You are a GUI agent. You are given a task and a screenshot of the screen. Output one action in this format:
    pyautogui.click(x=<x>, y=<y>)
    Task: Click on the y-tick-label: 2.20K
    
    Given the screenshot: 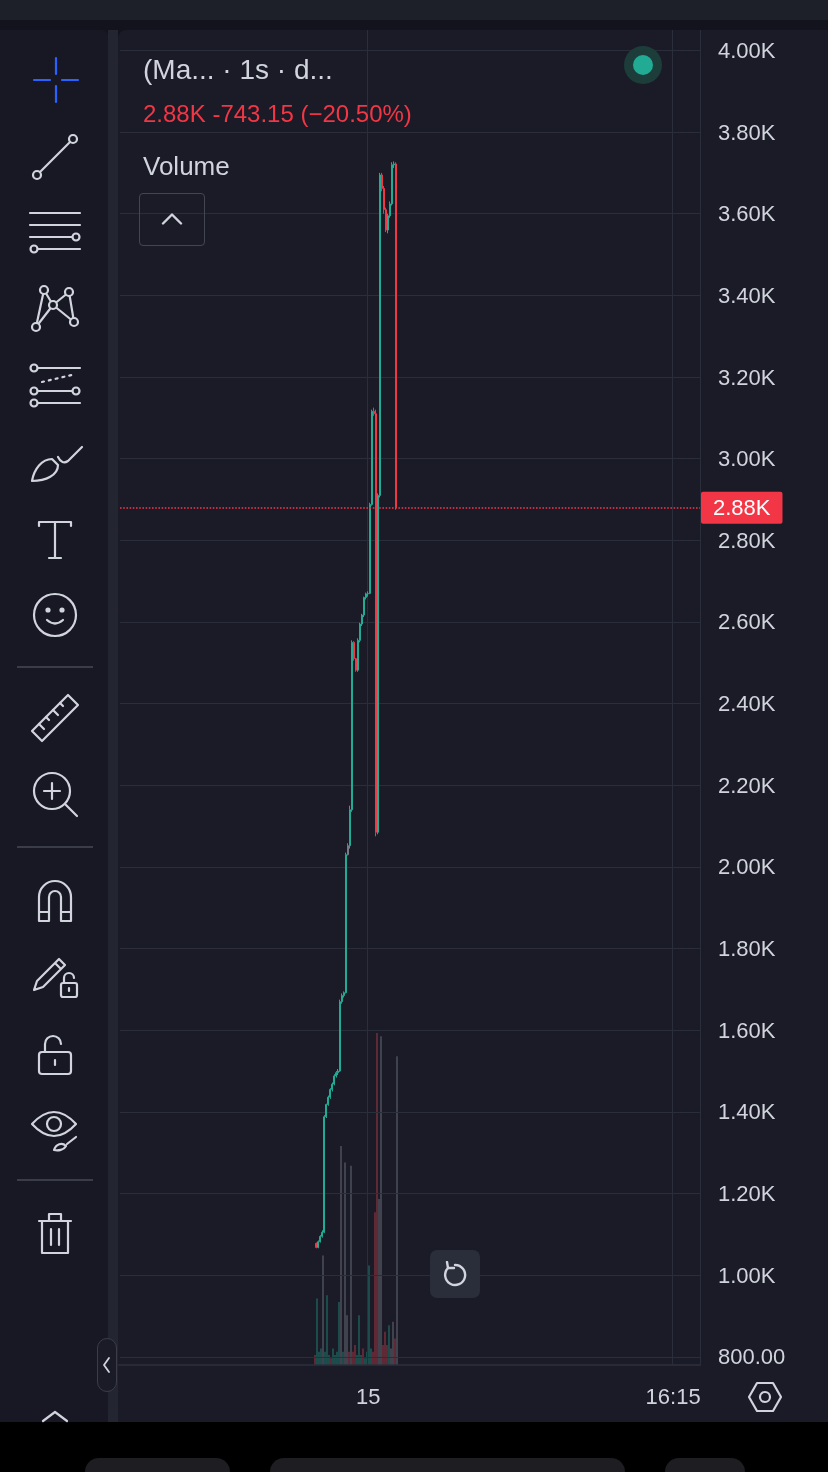 What is the action you would take?
    pyautogui.click(x=747, y=785)
    